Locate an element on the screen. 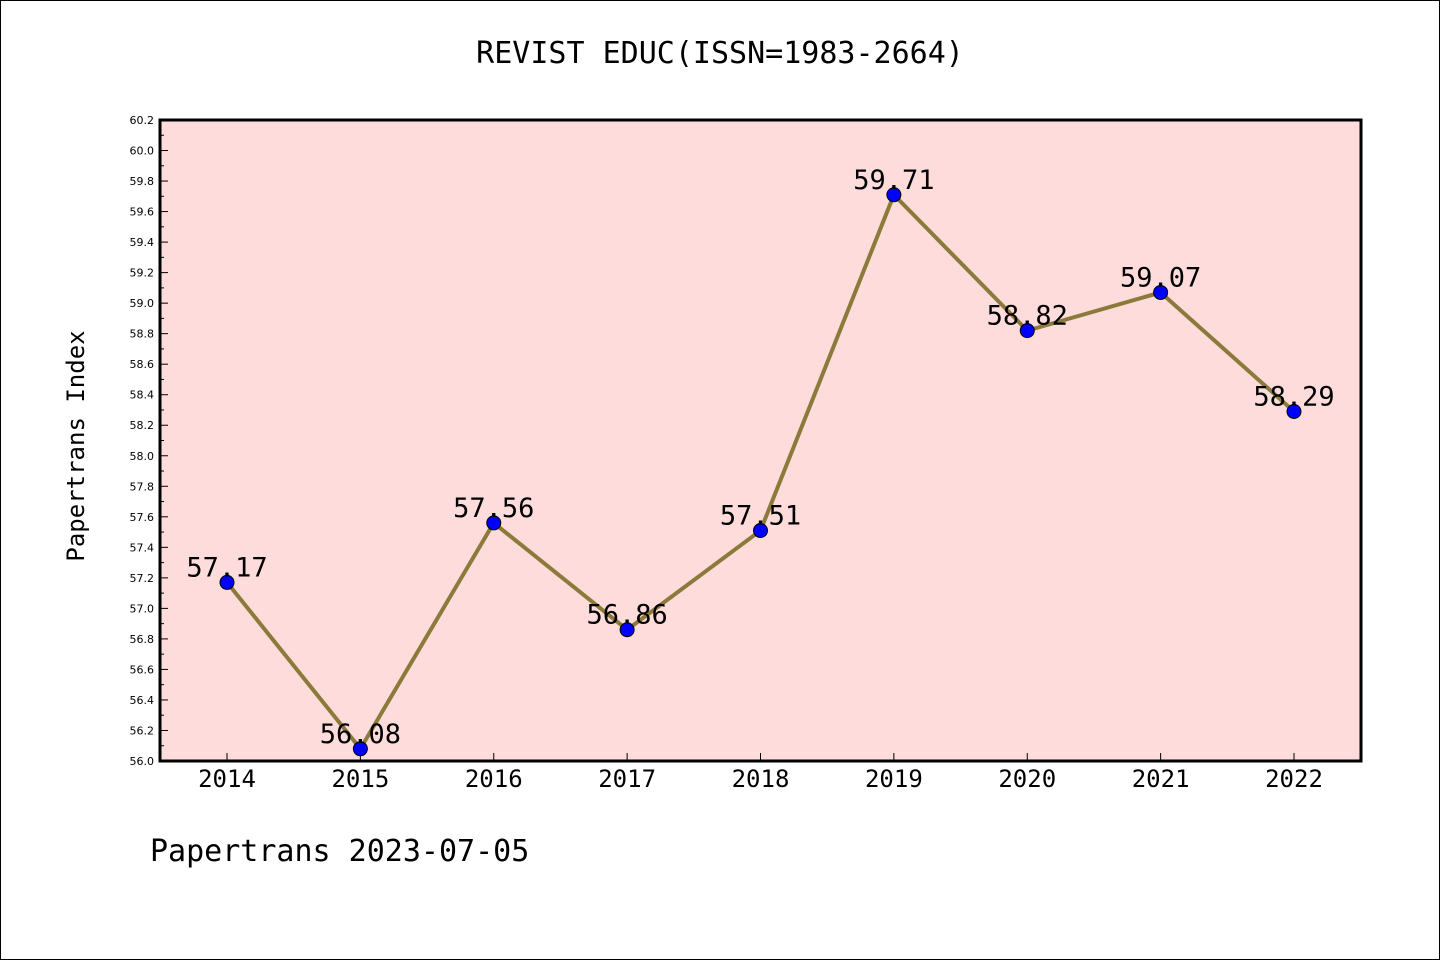 This screenshot has width=1440, height=960. y-tick-label: 57.8 is located at coordinates (142, 486).